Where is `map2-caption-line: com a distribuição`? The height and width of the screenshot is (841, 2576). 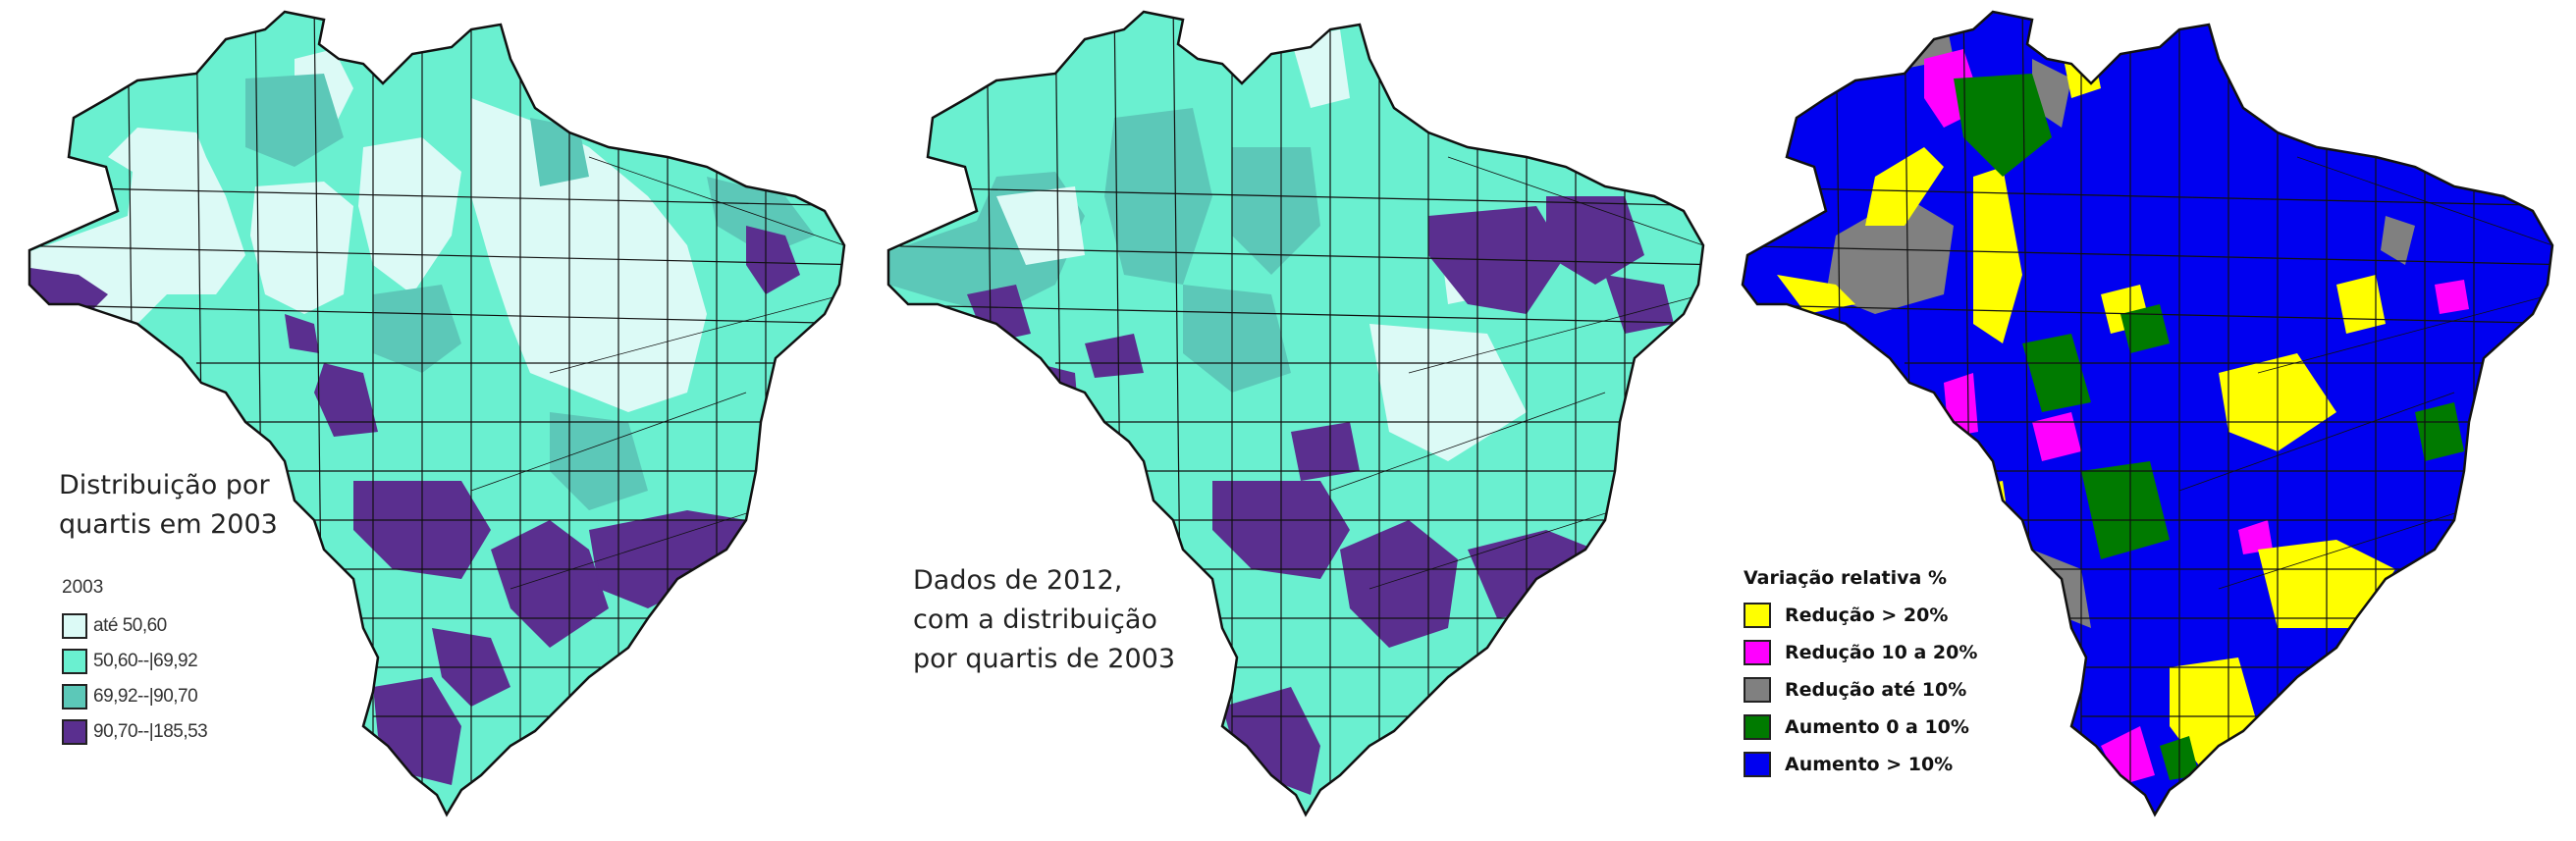
map2-caption-line: com a distribuição is located at coordinates (1035, 619).